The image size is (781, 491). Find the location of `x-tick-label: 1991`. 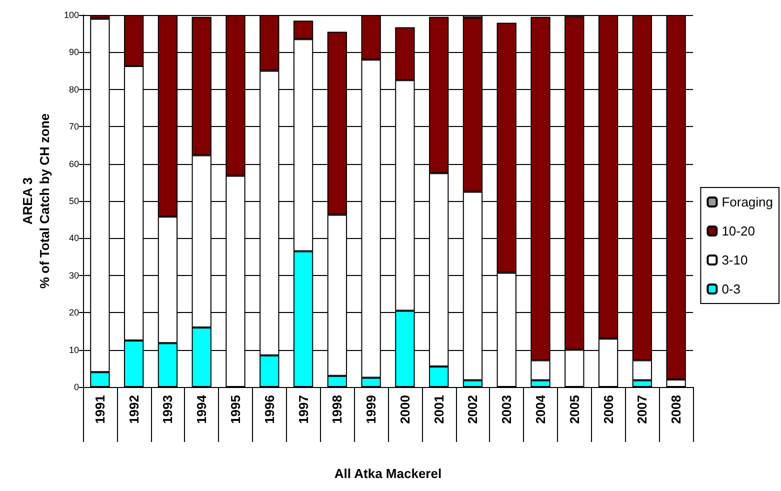

x-tick-label: 1991 is located at coordinates (100, 409).